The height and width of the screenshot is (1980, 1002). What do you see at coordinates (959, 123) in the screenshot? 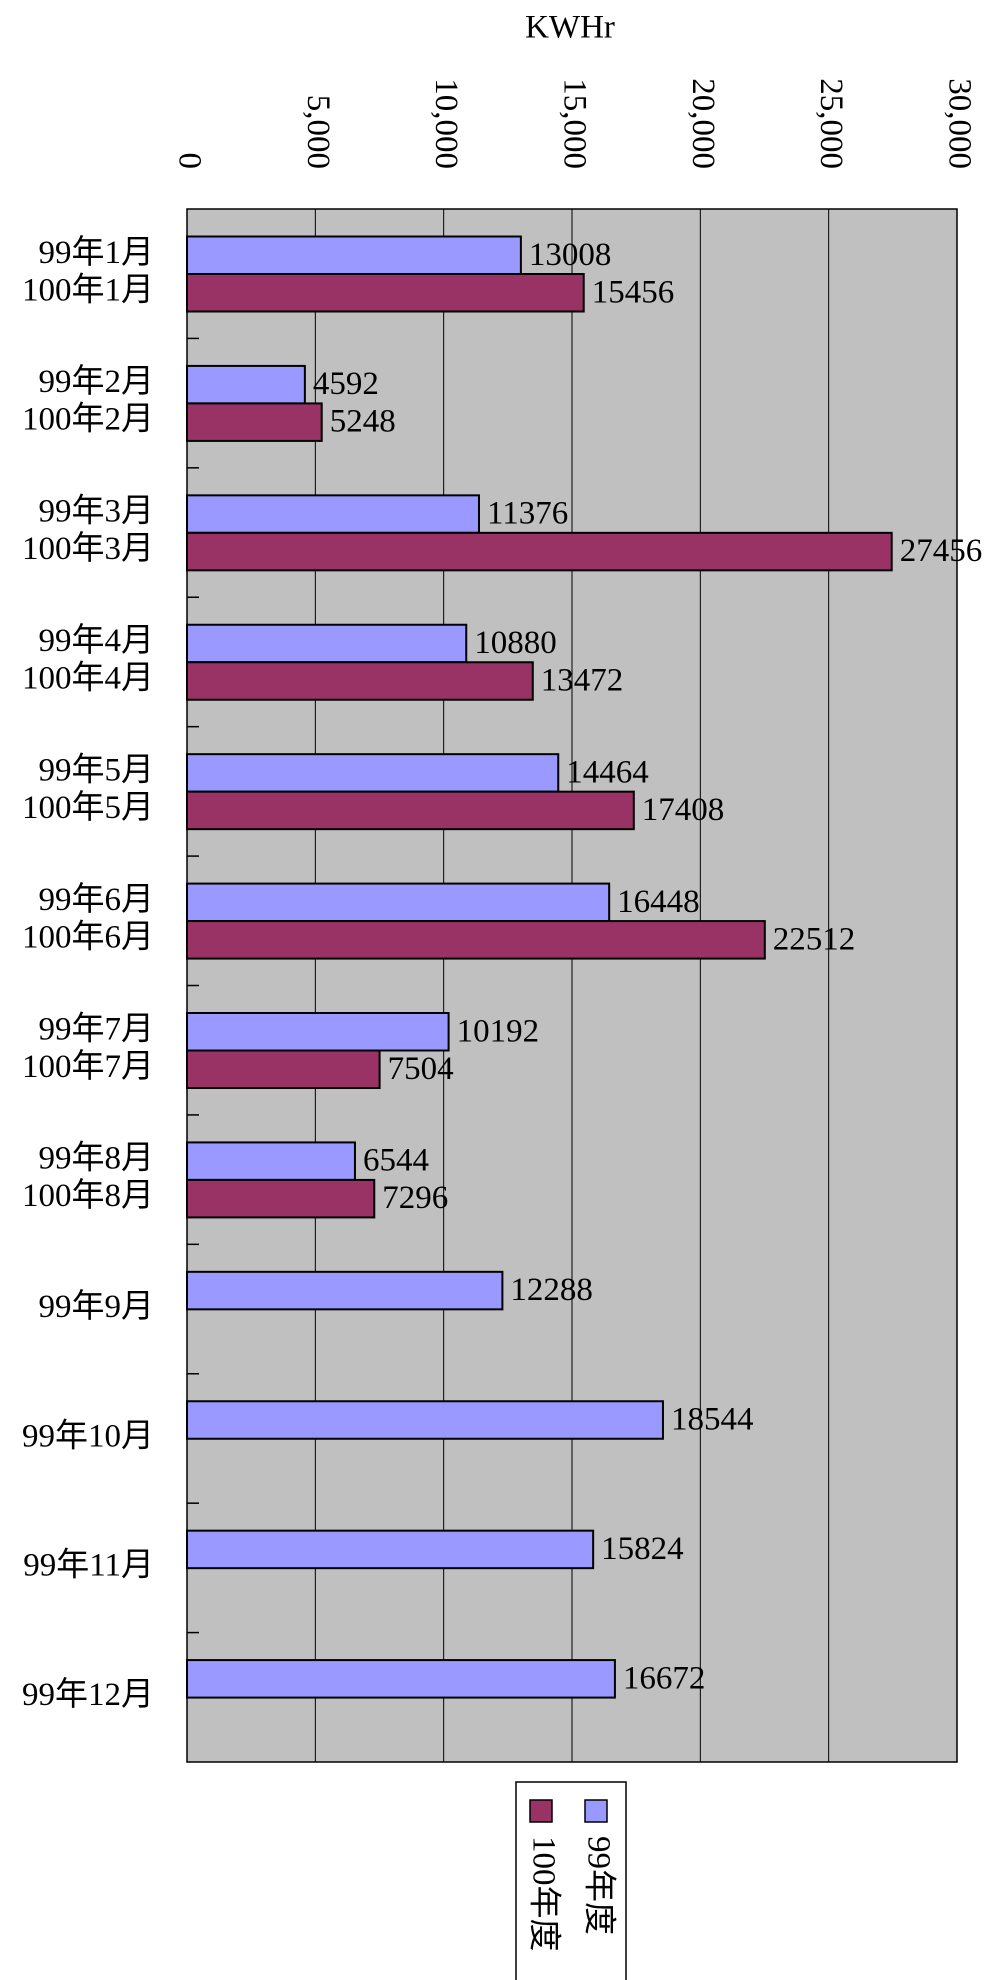
I see `x-tick-label: 30,000` at bounding box center [959, 123].